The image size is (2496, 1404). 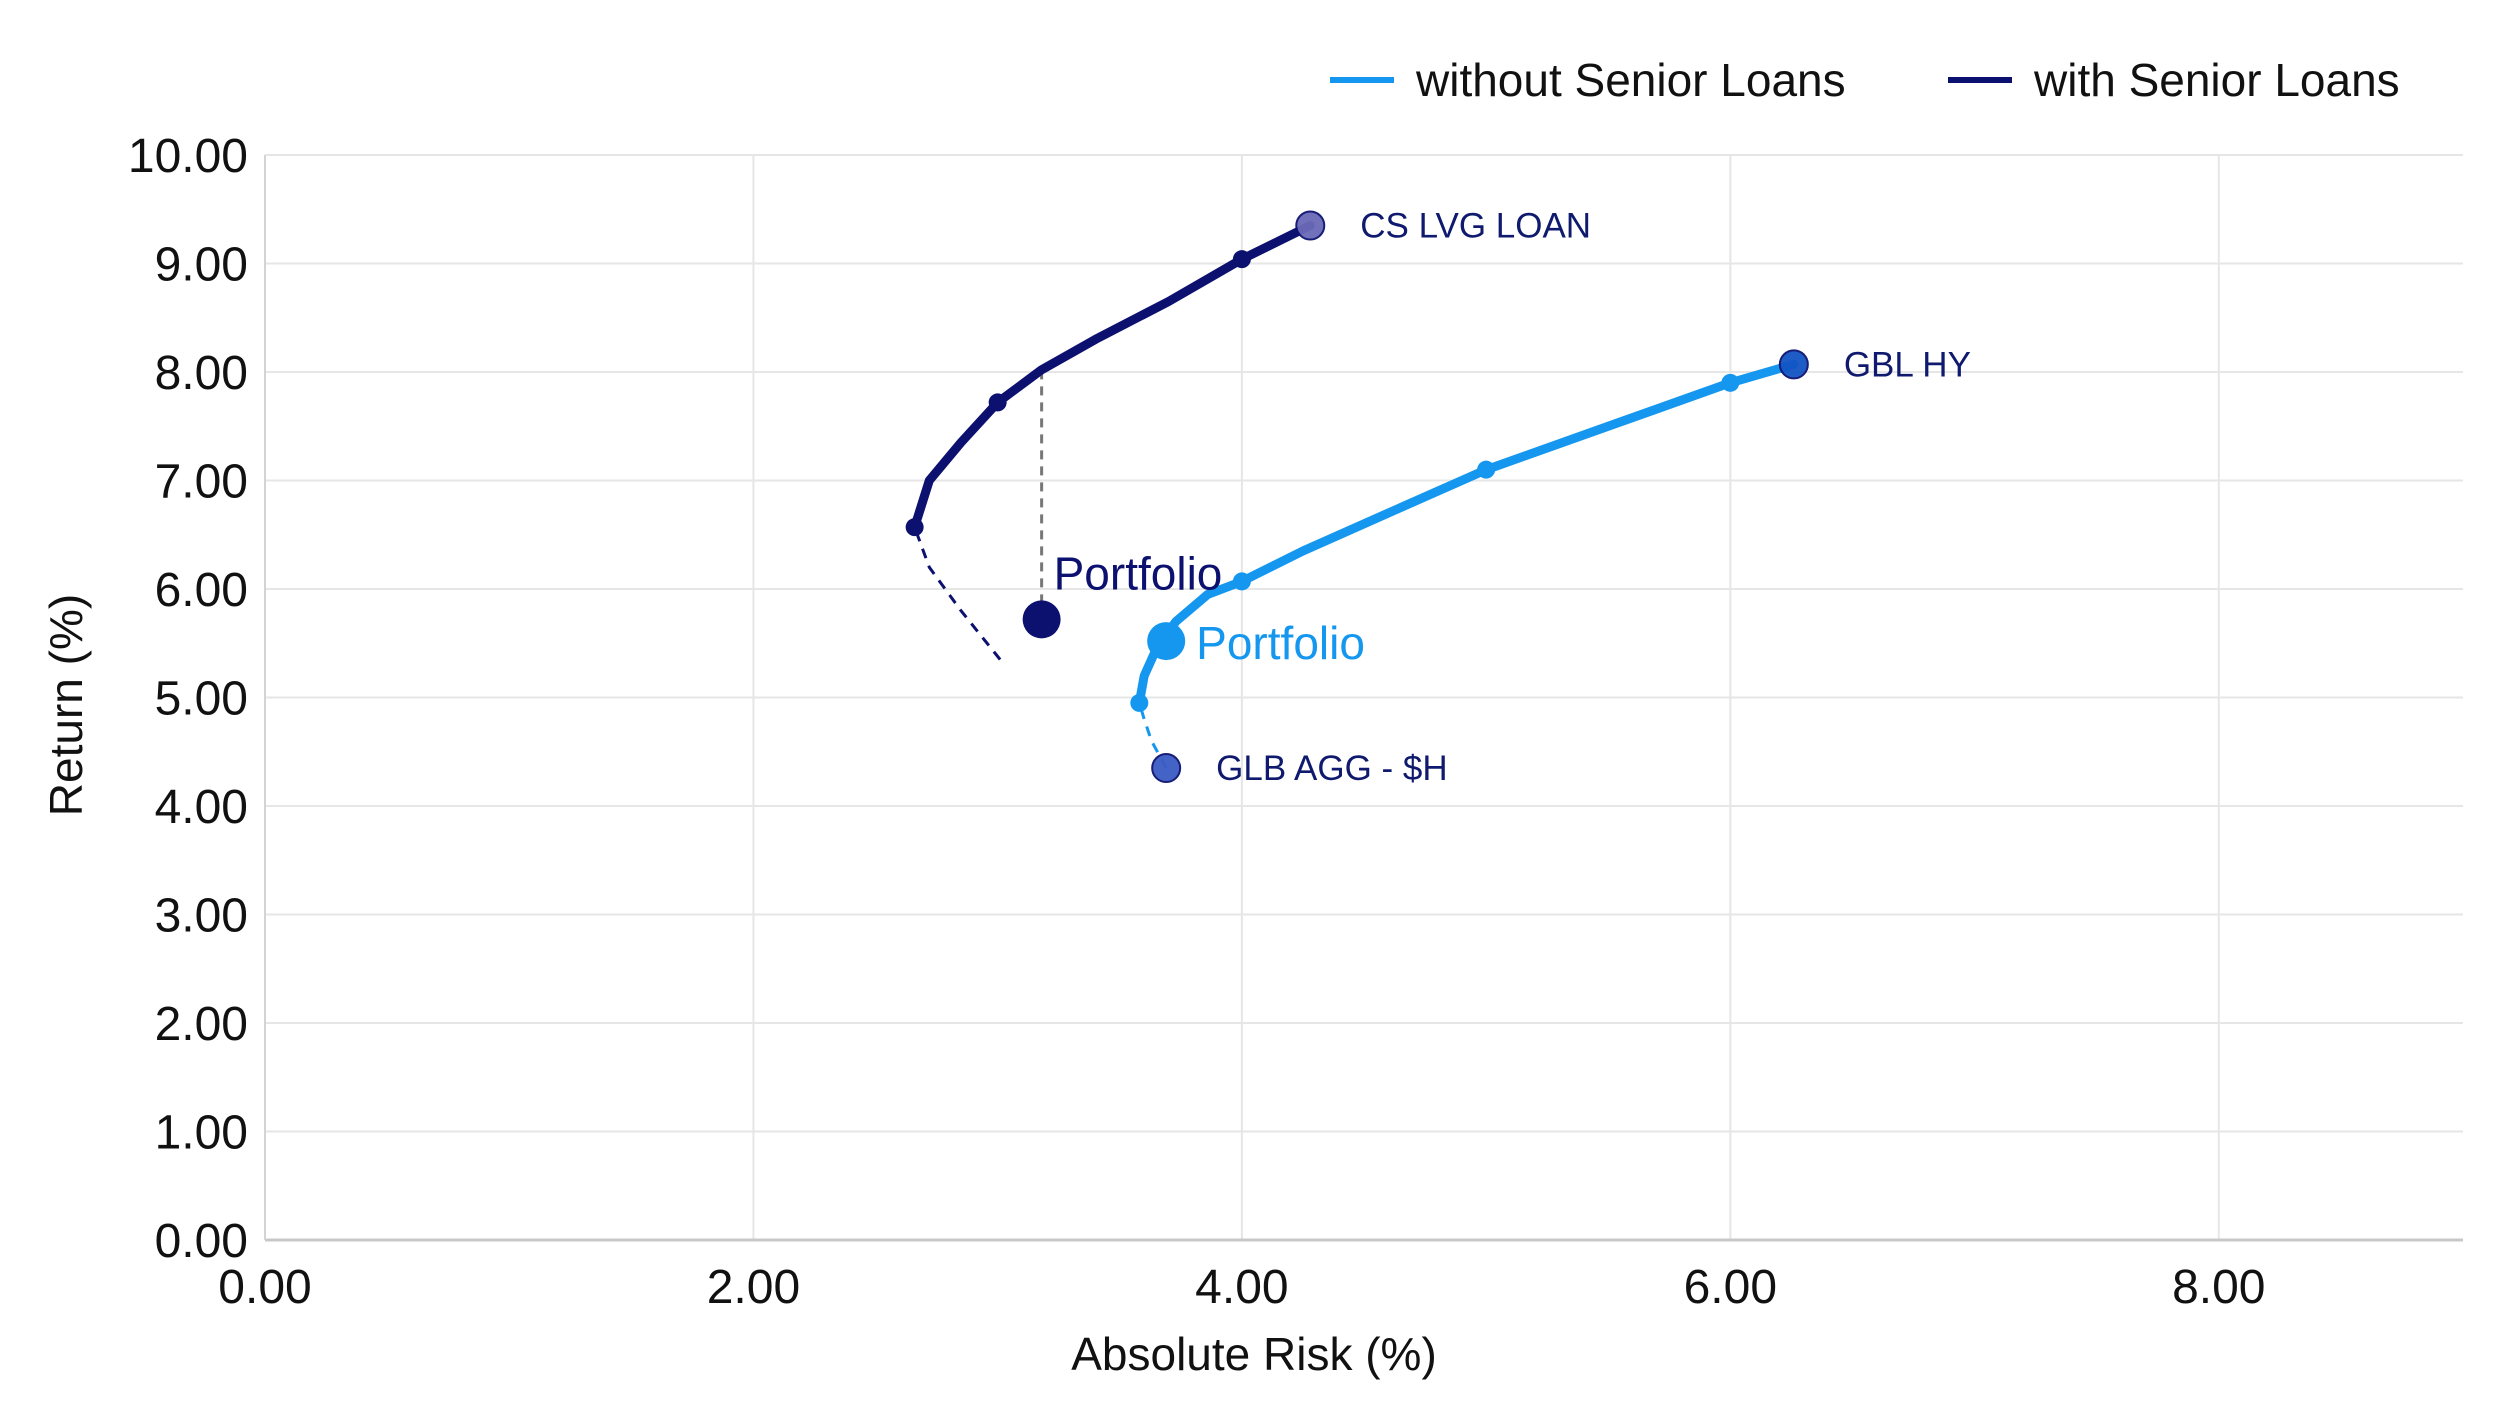 I want to click on x-axis-title: Absolute Risk (%), so click(x=1254, y=1354).